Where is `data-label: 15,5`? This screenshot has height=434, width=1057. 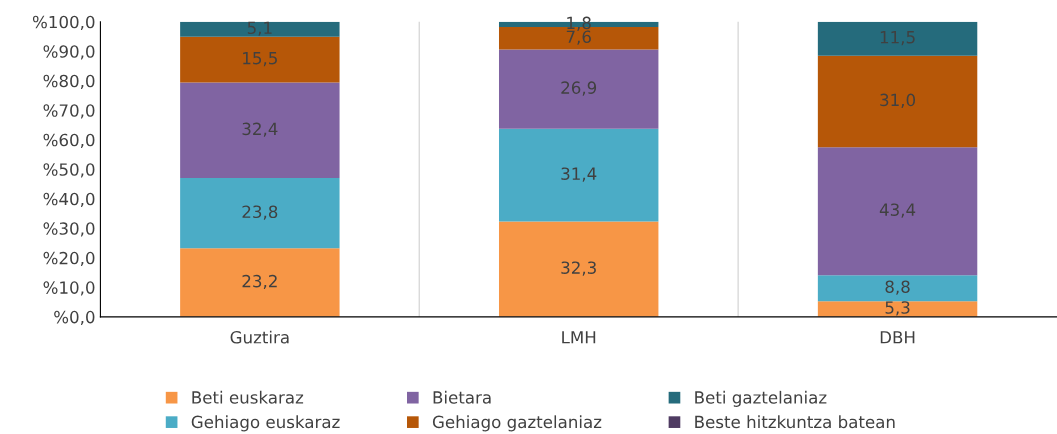 data-label: 15,5 is located at coordinates (260, 59).